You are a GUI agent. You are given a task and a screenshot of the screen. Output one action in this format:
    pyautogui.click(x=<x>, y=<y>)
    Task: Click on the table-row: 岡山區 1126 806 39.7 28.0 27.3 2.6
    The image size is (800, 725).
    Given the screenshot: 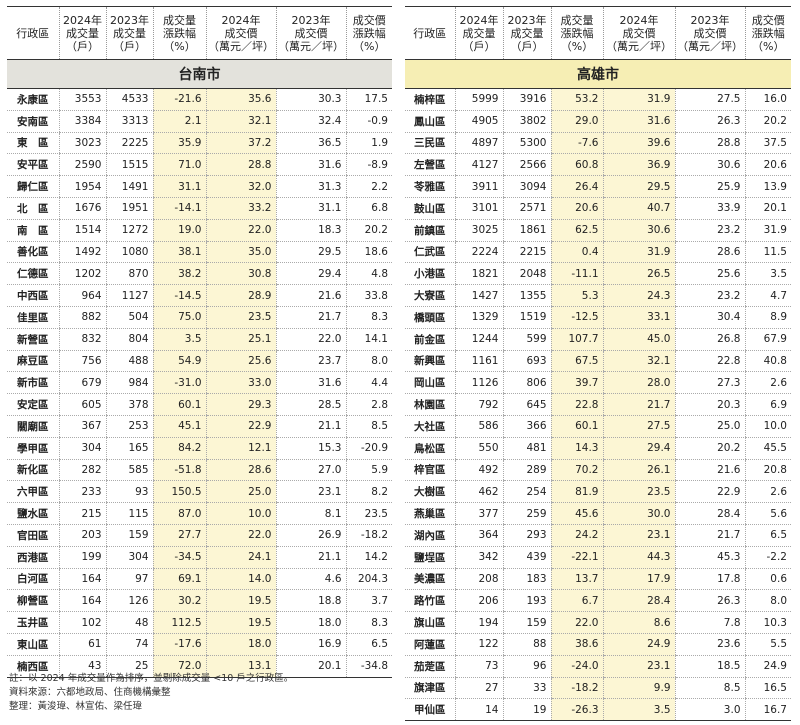 What is the action you would take?
    pyautogui.click(x=598, y=383)
    